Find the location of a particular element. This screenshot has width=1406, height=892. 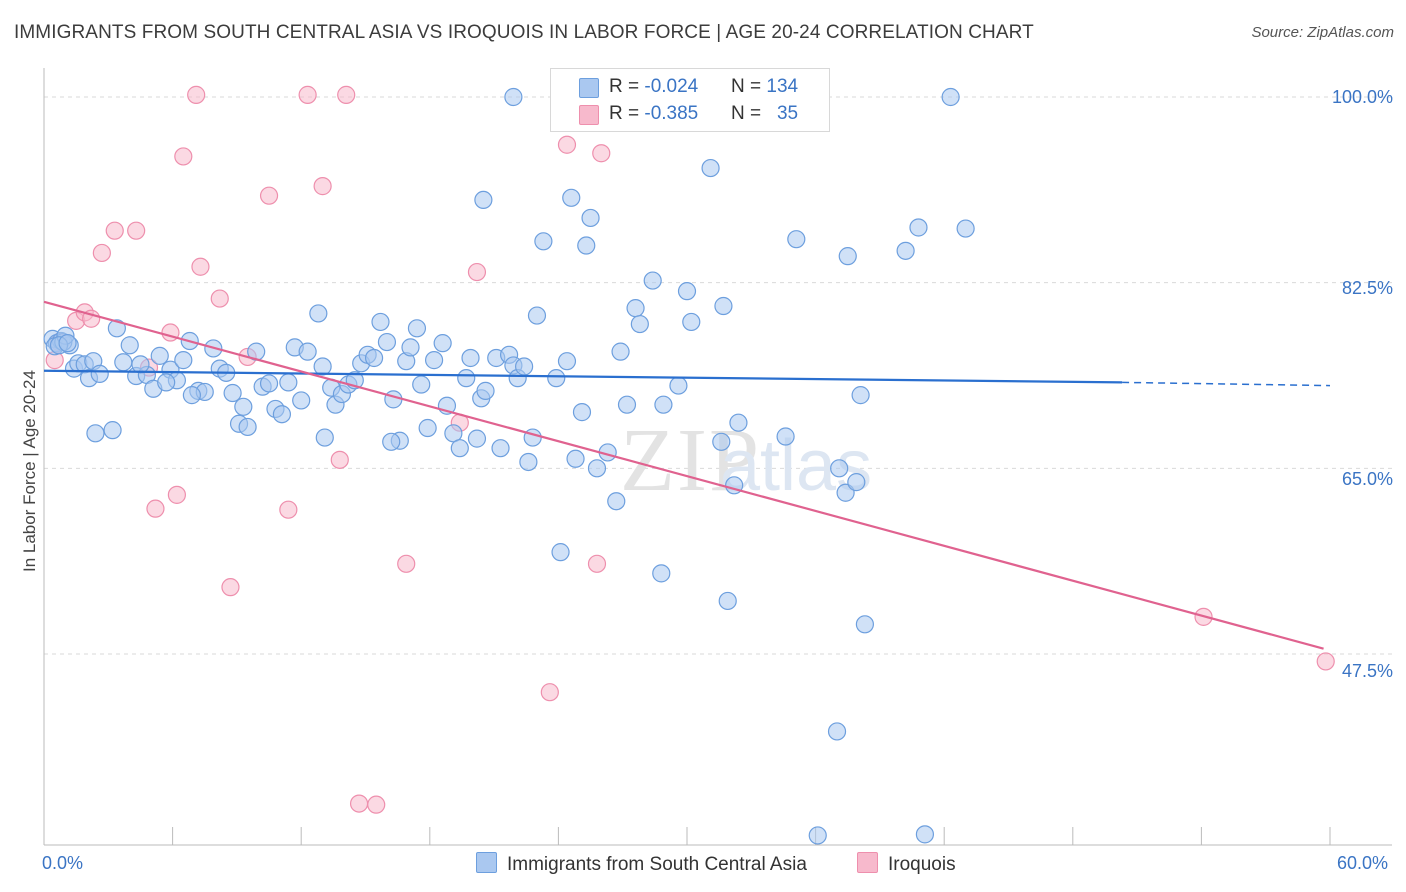

y-tick-label-65: 65.0% is located at coordinates (1367, 479).